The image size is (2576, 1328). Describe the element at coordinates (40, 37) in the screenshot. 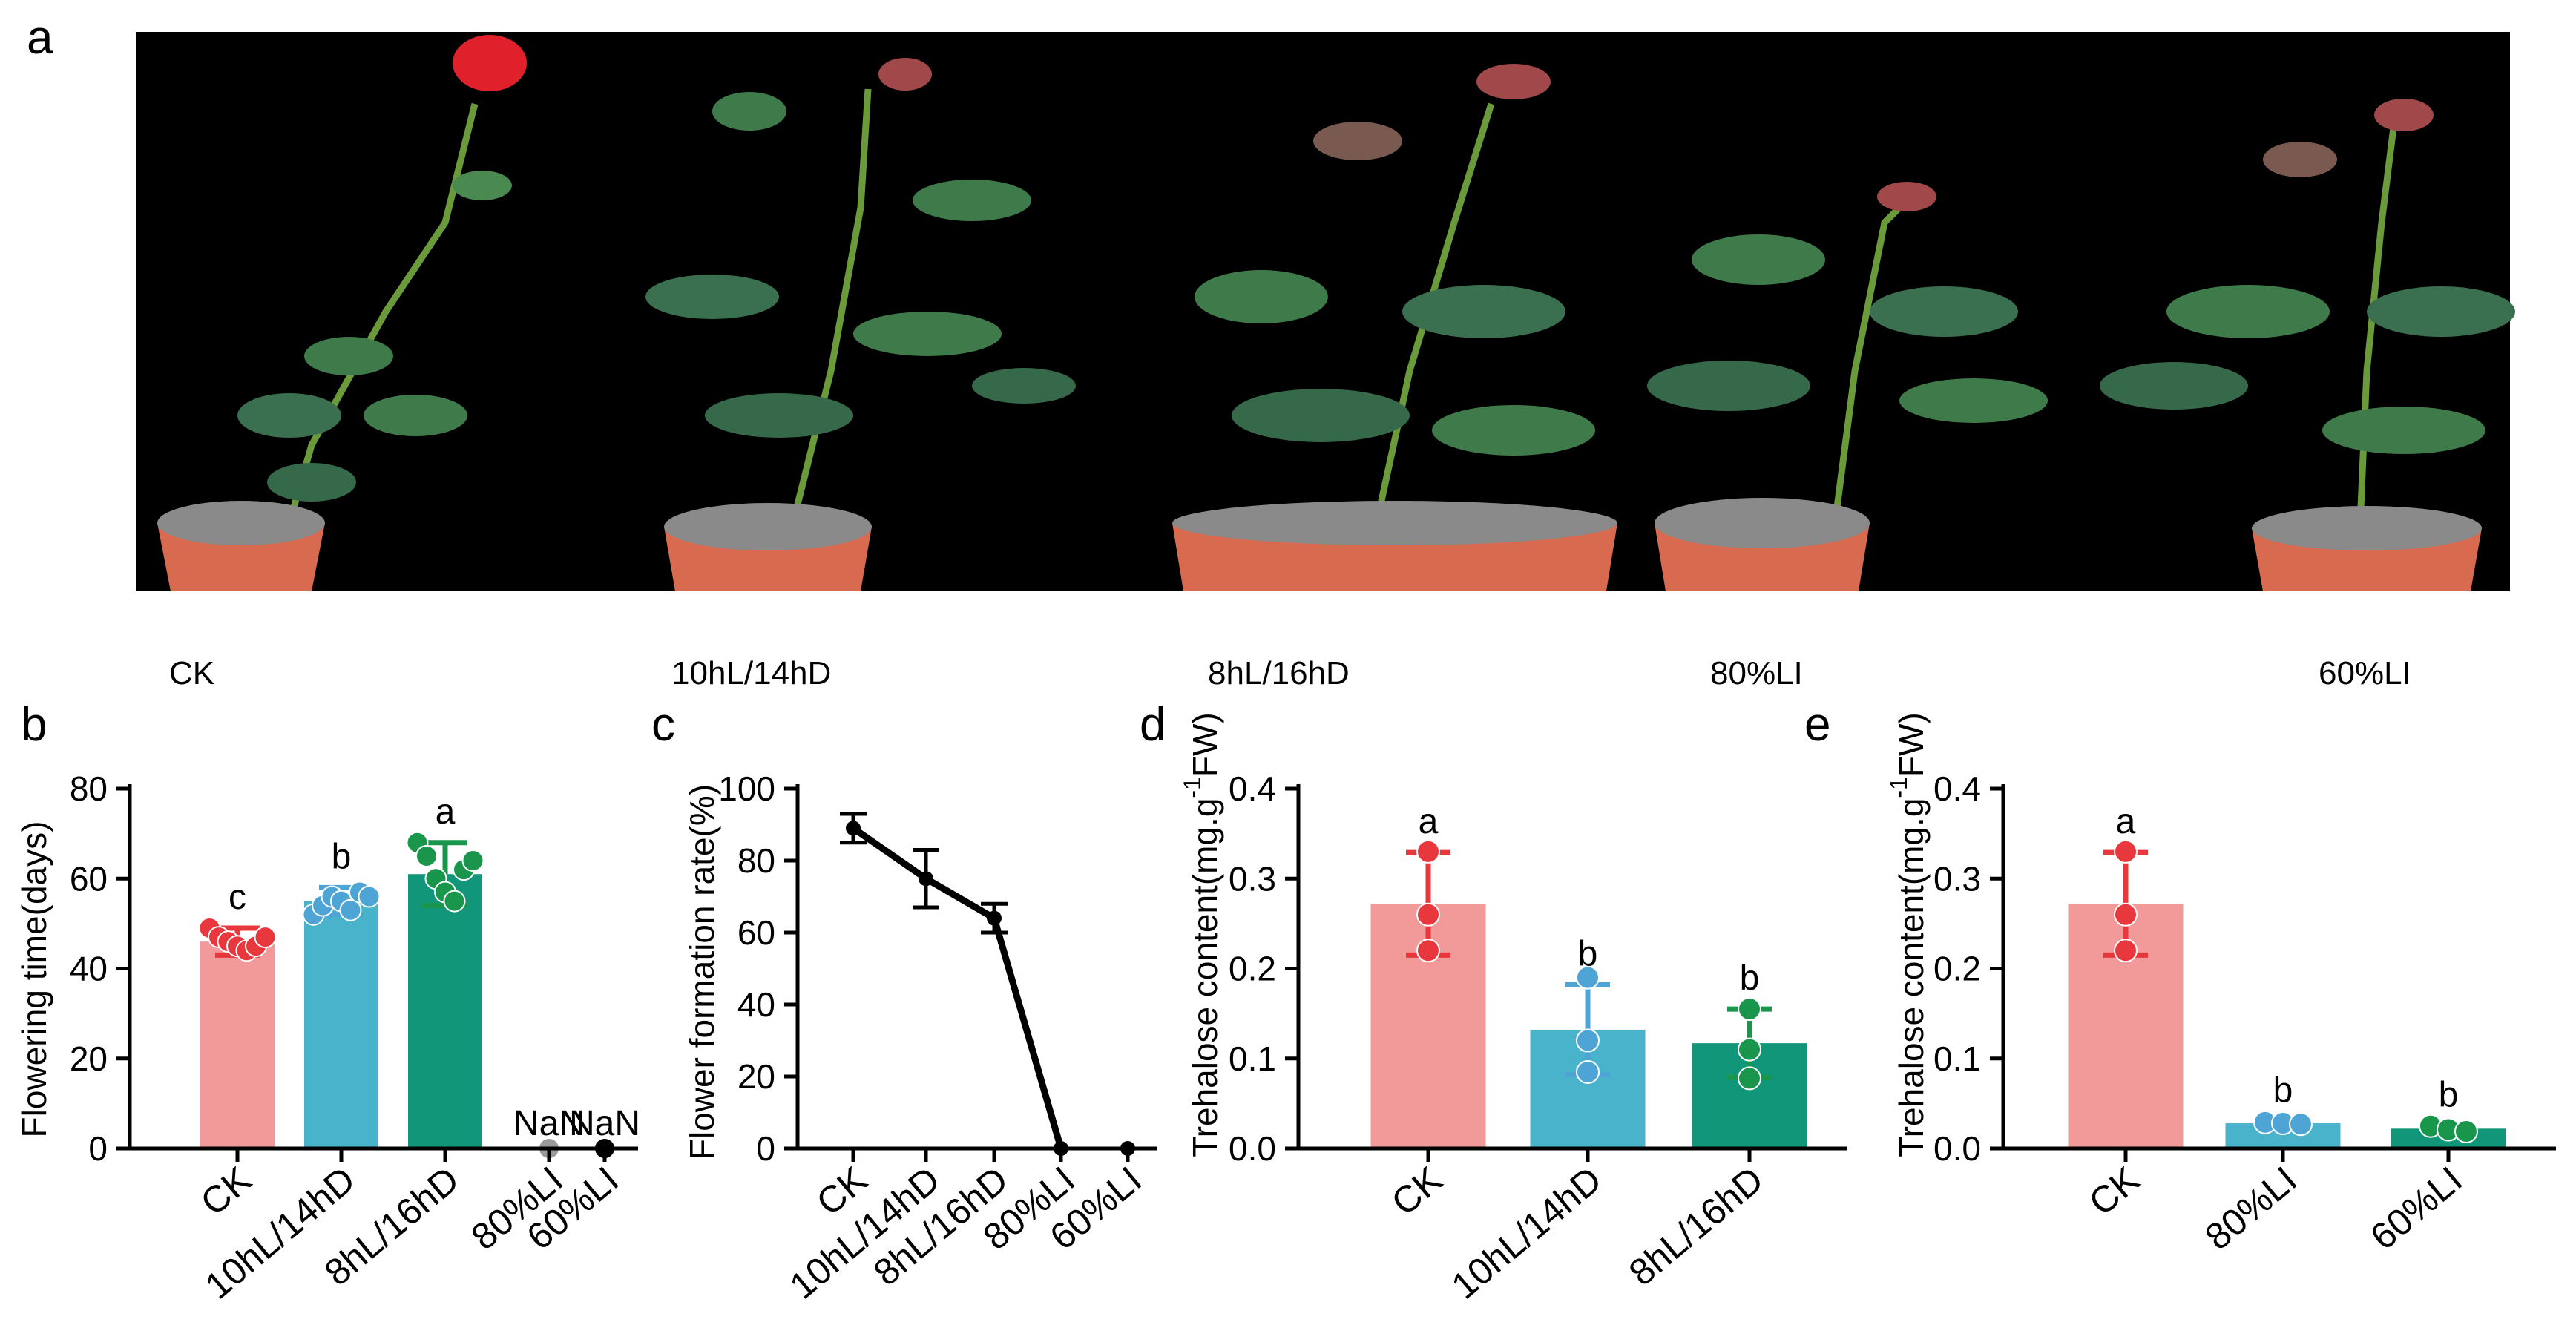

I see `panel-label-a: a` at that location.